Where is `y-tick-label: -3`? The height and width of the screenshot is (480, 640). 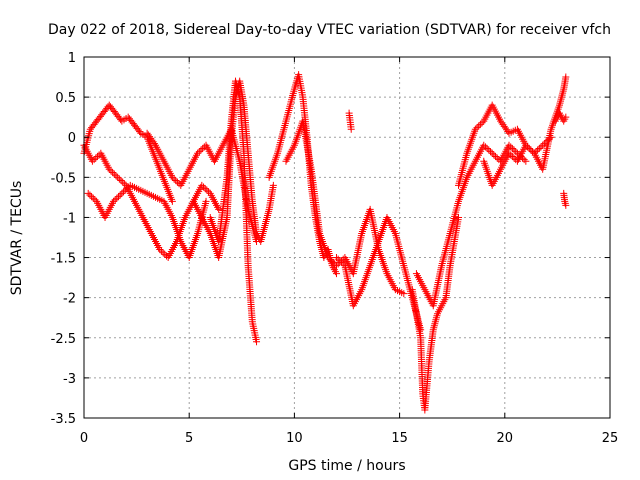 y-tick-label: -3 is located at coordinates (69, 379).